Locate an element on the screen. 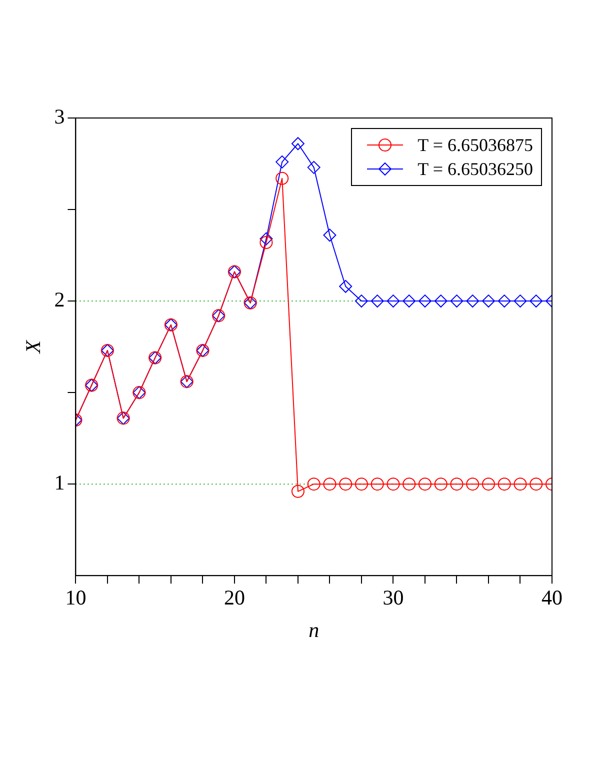 The height and width of the screenshot is (767, 590). y-tick-label: 1 is located at coordinates (59, 482).